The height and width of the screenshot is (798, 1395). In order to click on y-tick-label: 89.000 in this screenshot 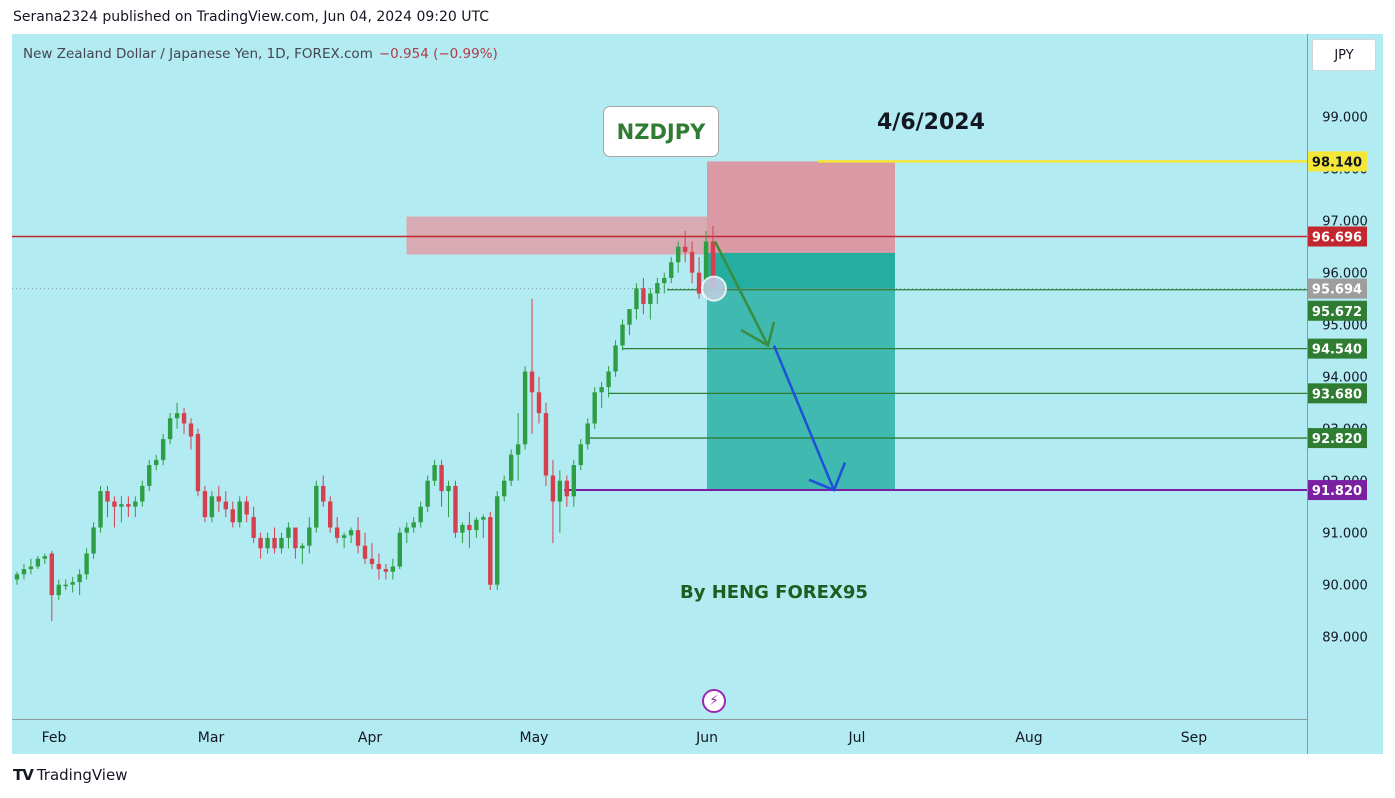, I will do `click(1345, 638)`.